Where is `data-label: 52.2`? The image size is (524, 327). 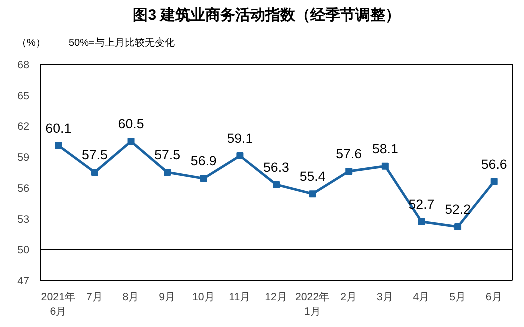
data-label: 52.2 is located at coordinates (458, 210).